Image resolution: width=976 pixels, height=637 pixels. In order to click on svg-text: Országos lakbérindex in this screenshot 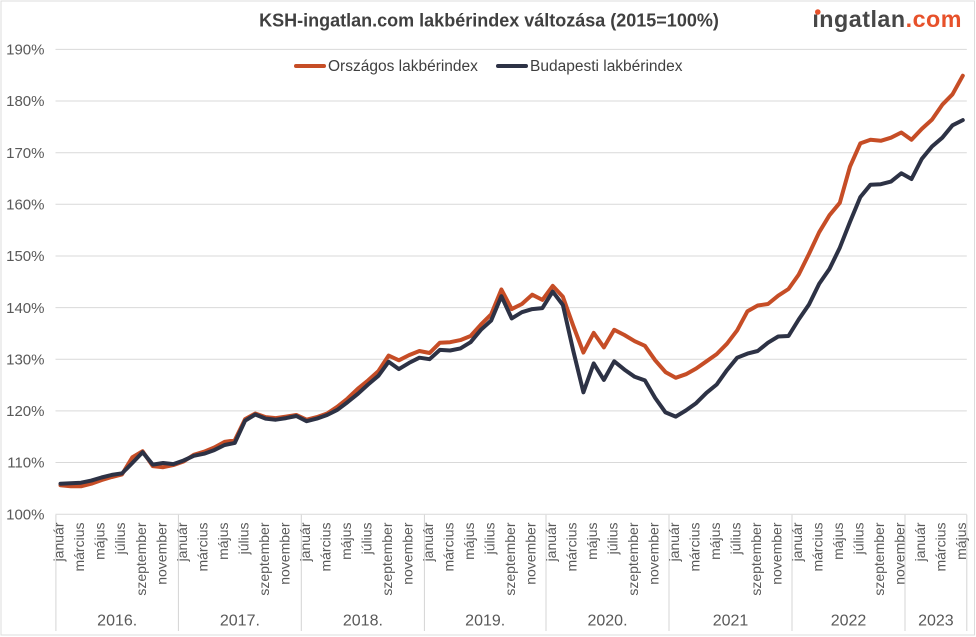, I will do `click(403, 66)`.